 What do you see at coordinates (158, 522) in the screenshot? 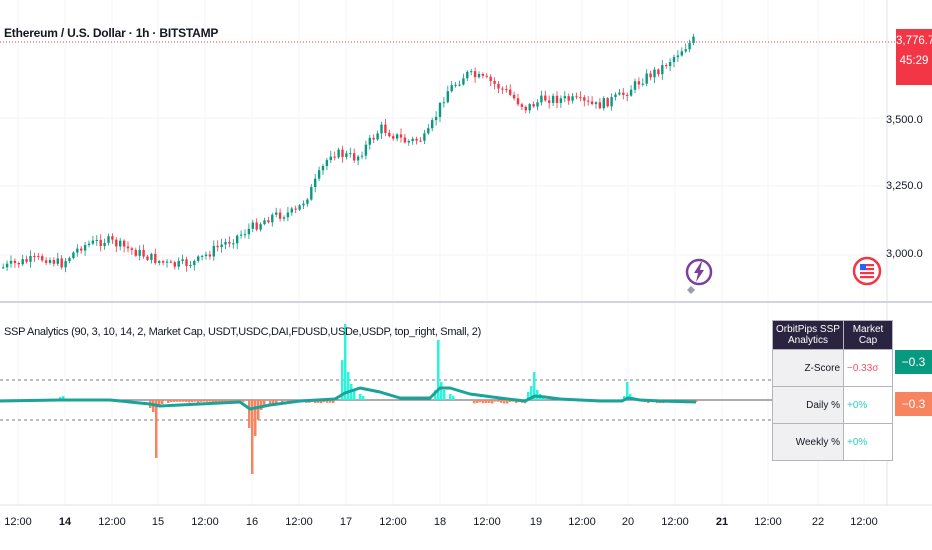
I see `time-axis-label: 15` at bounding box center [158, 522].